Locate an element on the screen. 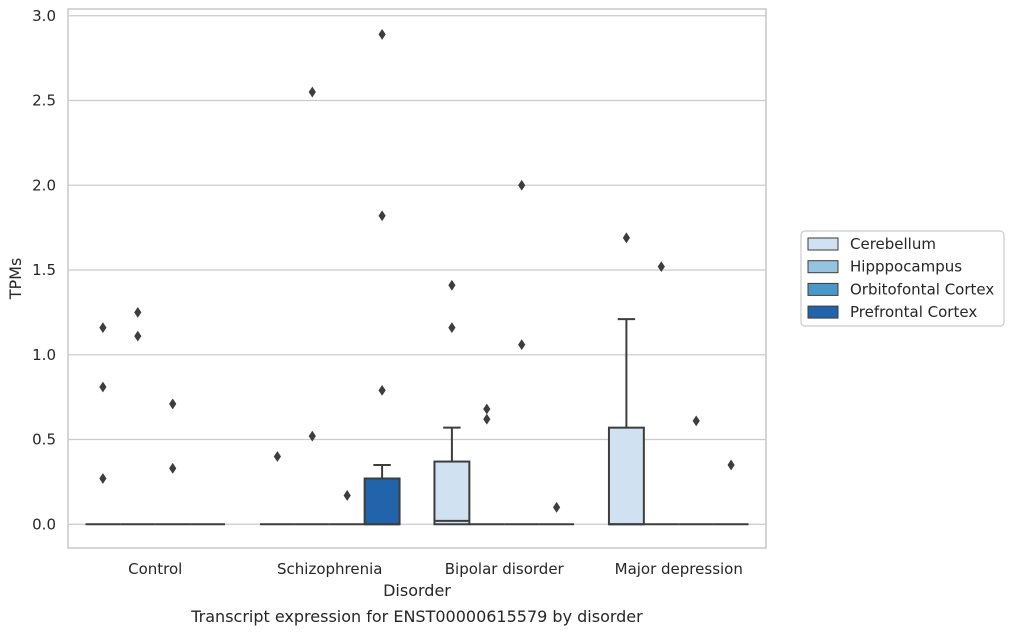 The image size is (1014, 634). legend-frame is located at coordinates (902, 278).